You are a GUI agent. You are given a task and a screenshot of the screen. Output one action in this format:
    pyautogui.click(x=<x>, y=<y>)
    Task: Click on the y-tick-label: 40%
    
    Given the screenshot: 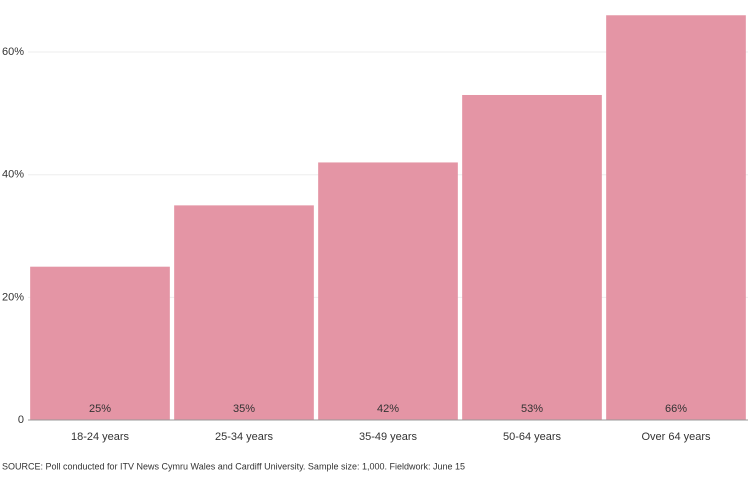 What is the action you would take?
    pyautogui.click(x=13, y=175)
    